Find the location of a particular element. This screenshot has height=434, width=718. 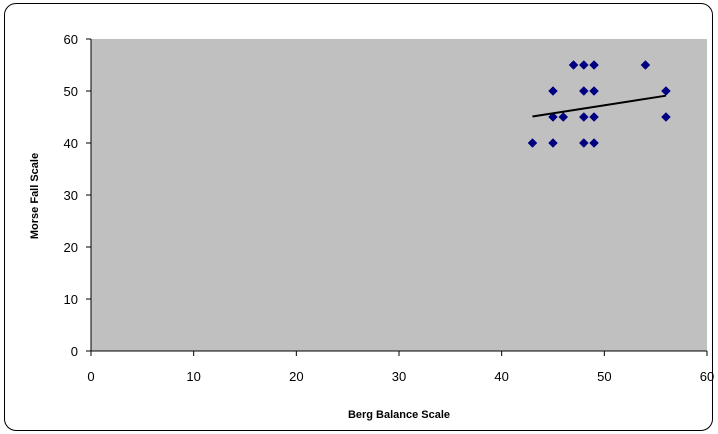

x-tick-label: 20 is located at coordinates (296, 376).